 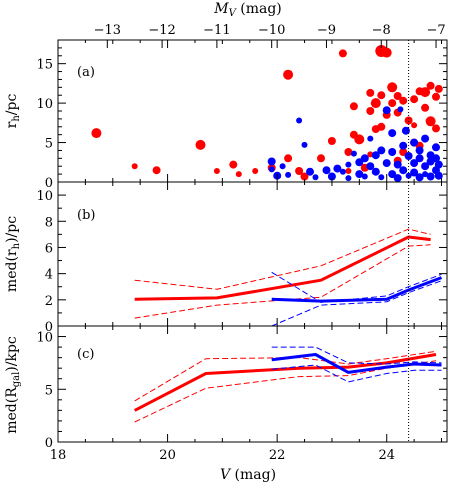 I want to click on top-axis-tick-label: −9, so click(x=326, y=30).